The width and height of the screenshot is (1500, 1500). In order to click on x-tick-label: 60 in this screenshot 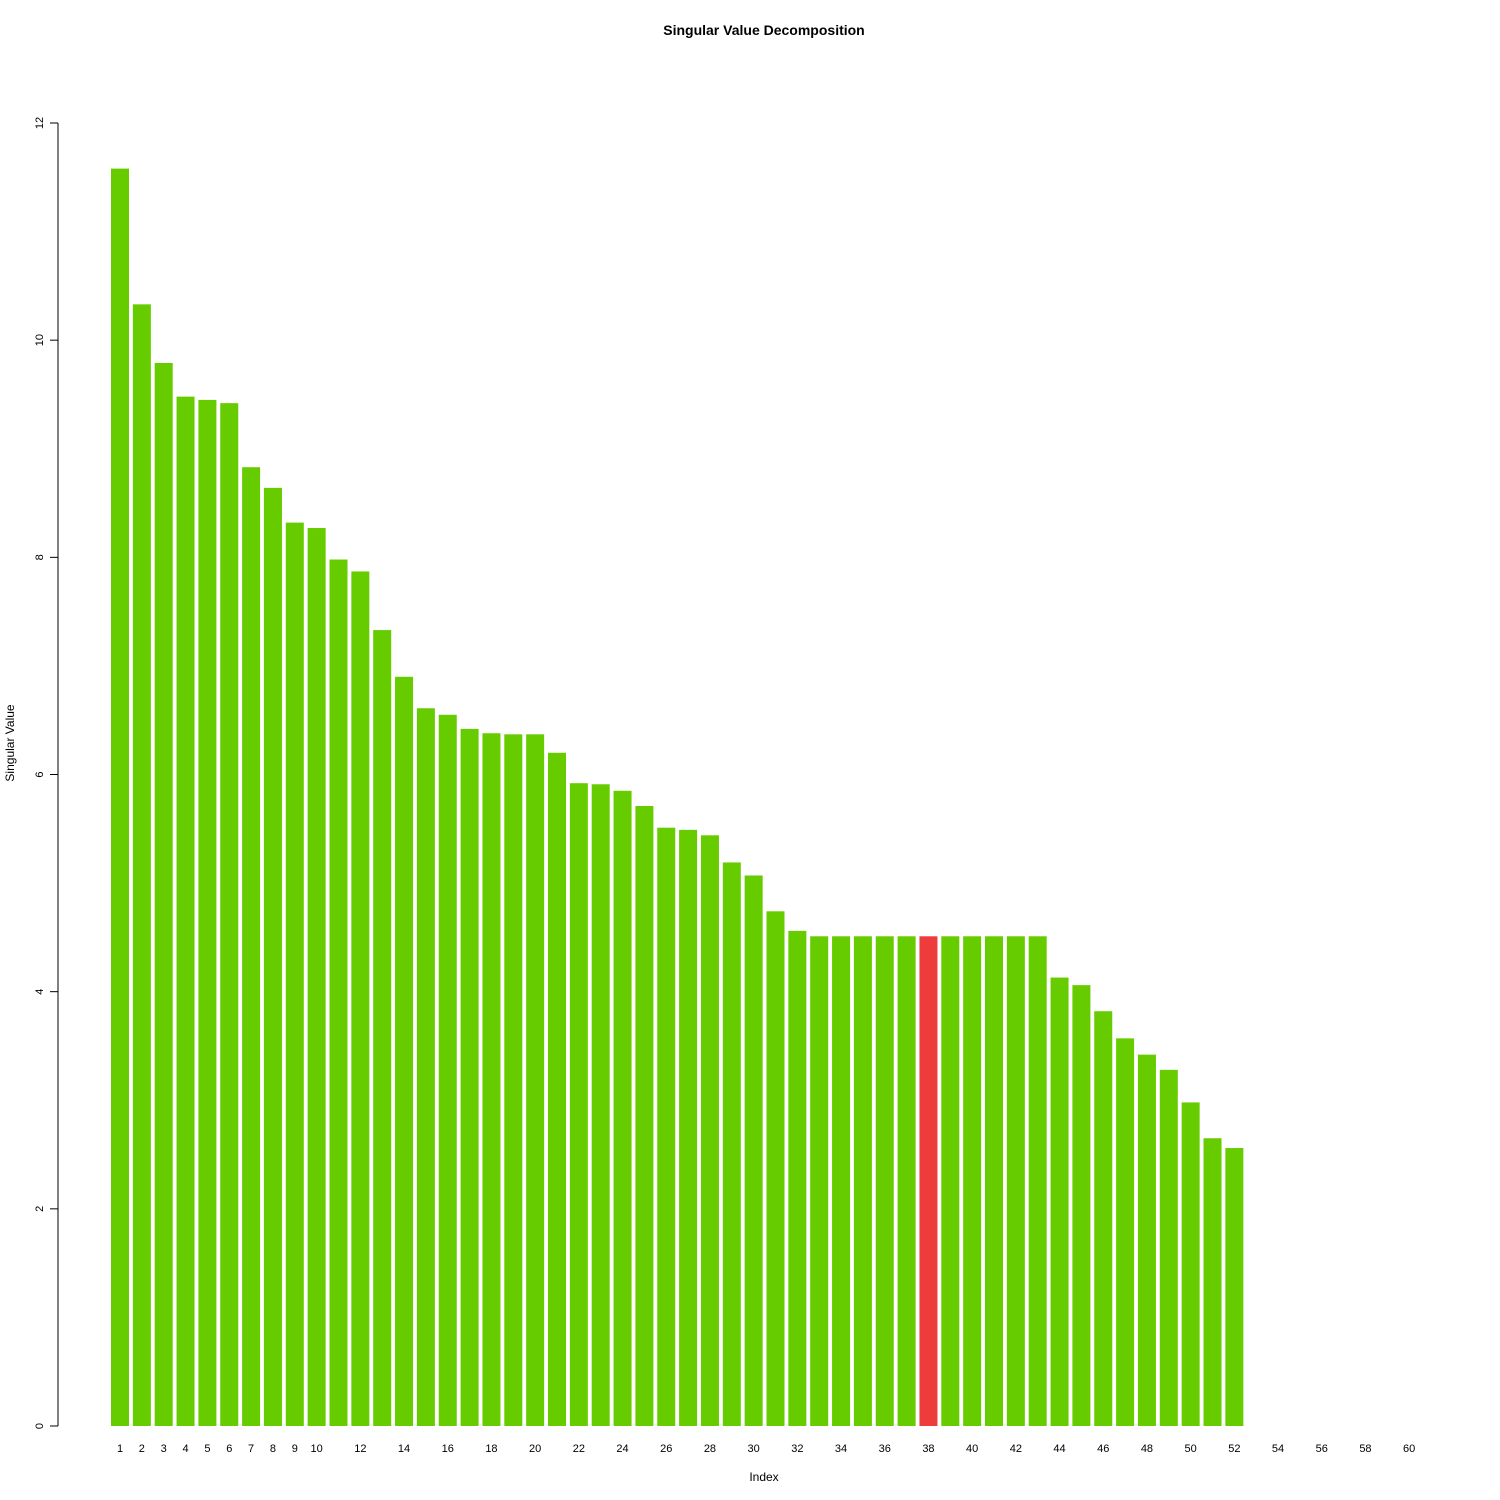, I will do `click(1409, 1449)`.